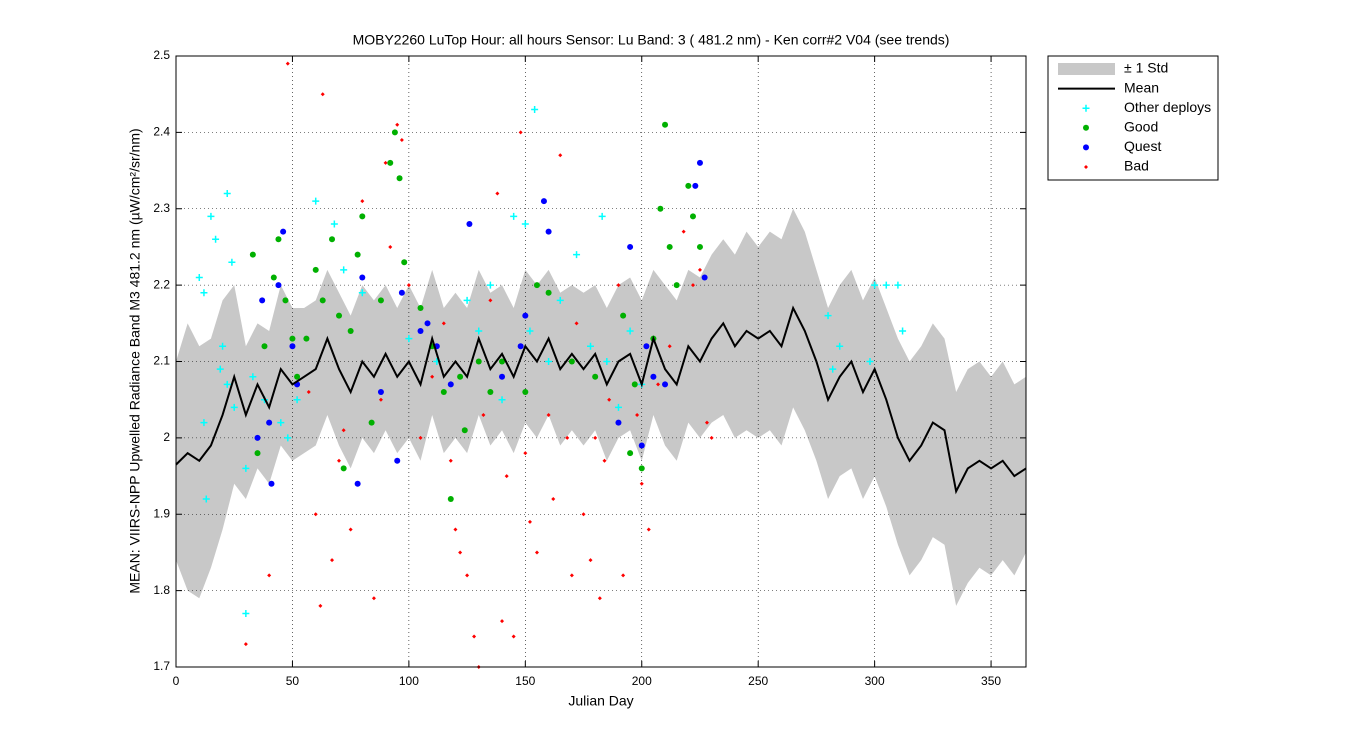  I want to click on legend-box, so click(1133, 118).